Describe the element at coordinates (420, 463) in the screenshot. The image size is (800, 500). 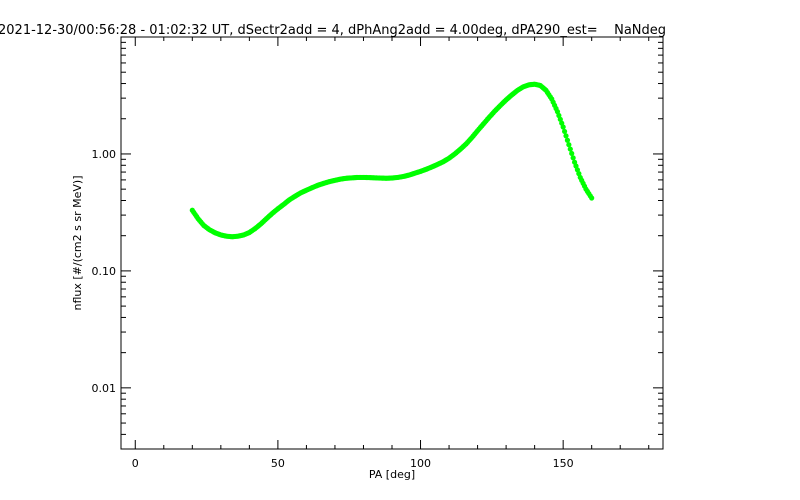
I see `x-tick-label: 100` at that location.